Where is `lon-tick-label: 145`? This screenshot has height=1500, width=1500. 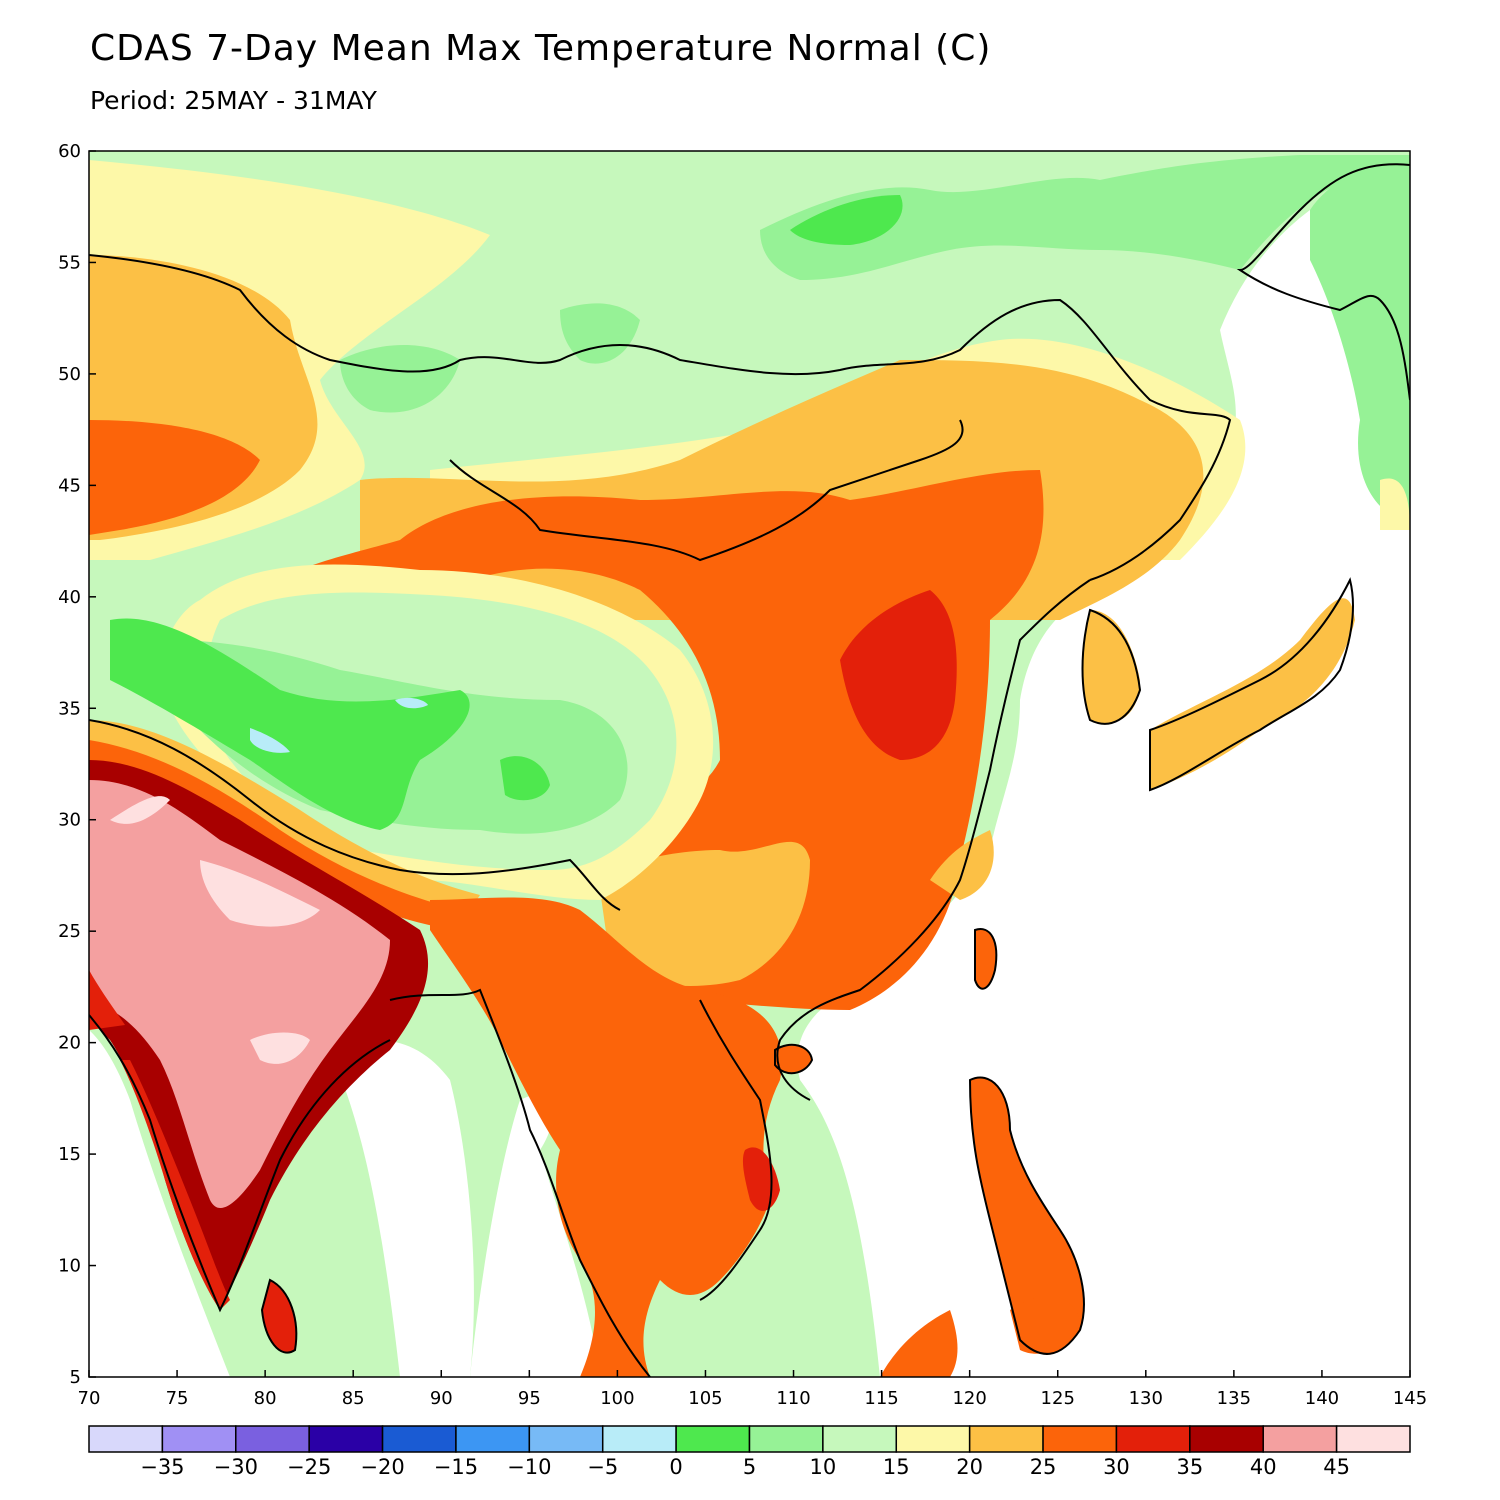
lon-tick-label: 145 is located at coordinates (1410, 1398).